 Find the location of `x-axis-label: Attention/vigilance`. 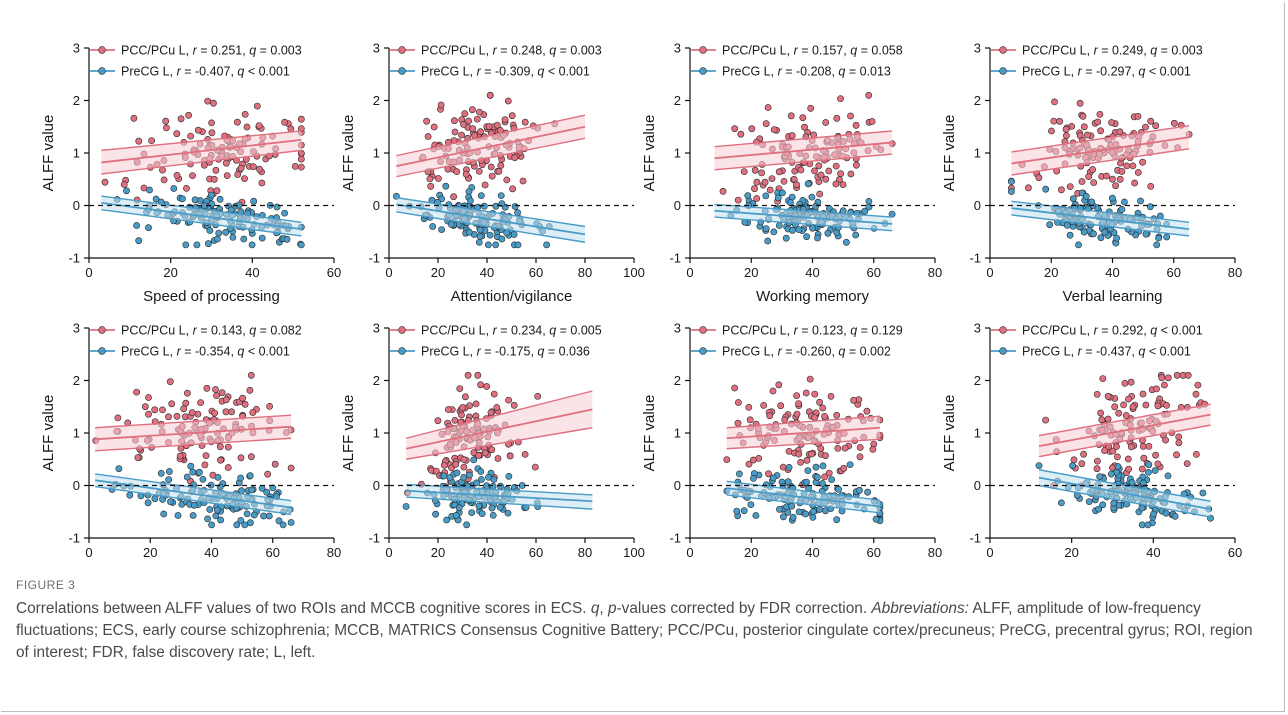

x-axis-label: Attention/vigilance is located at coordinates (512, 296).